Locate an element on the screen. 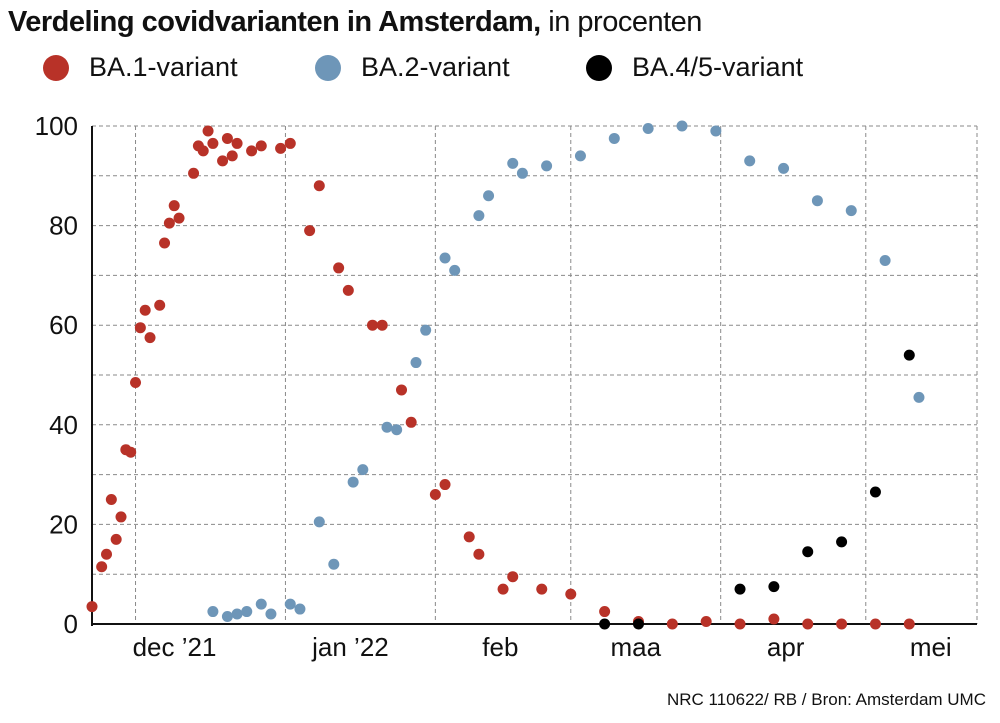  x-tick-label: mei is located at coordinates (931, 647).